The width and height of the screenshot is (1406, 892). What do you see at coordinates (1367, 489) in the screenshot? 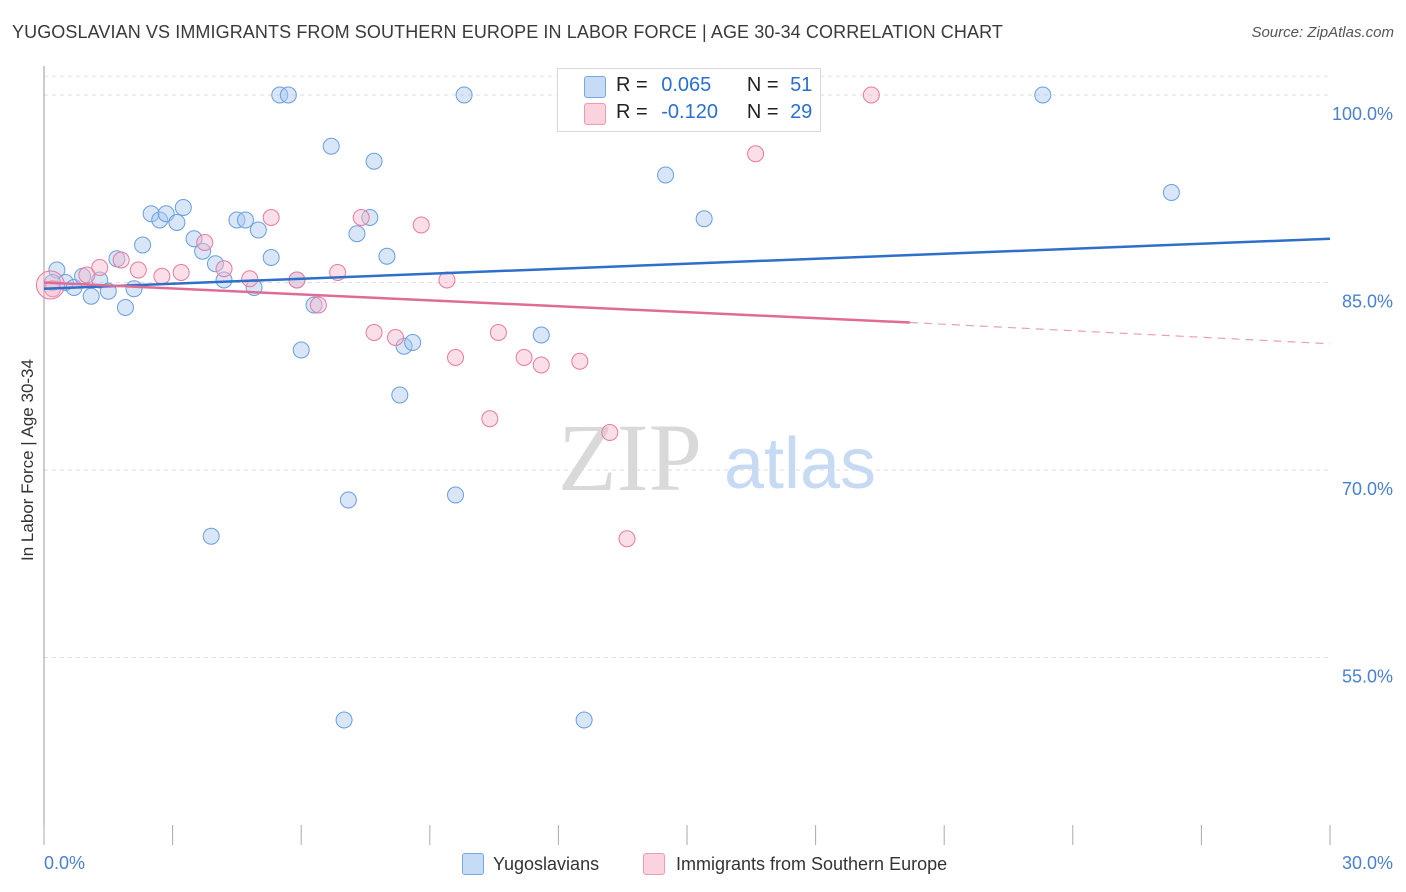
I see `y-tick-label: 70.0%` at bounding box center [1367, 489].